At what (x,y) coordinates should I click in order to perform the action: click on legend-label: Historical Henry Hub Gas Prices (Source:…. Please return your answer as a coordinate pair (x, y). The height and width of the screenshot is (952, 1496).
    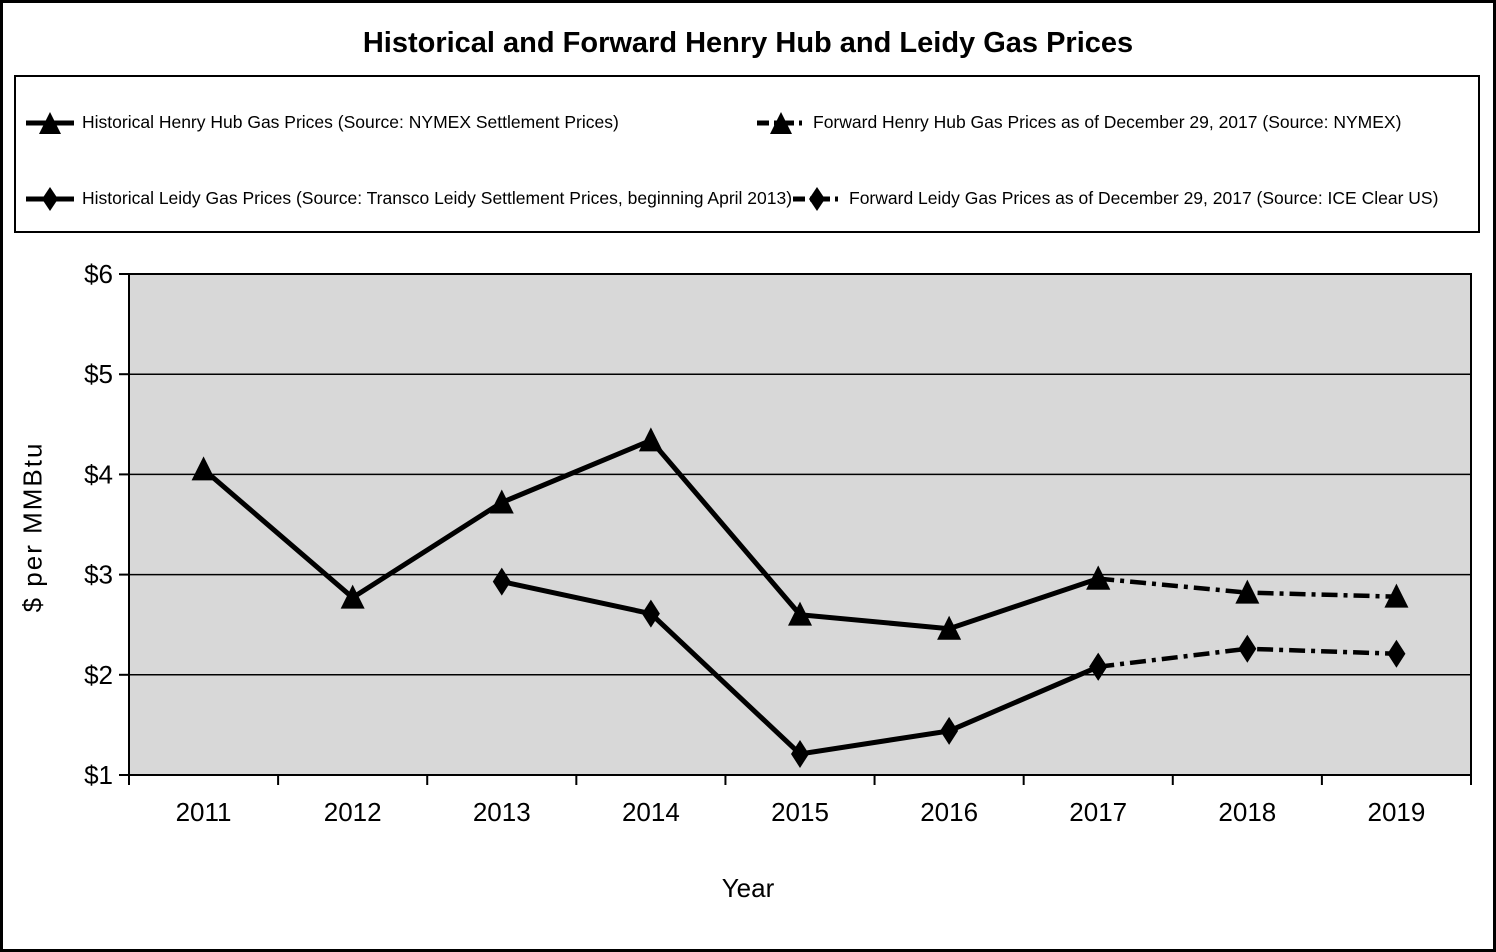
    Looking at the image, I should click on (350, 122).